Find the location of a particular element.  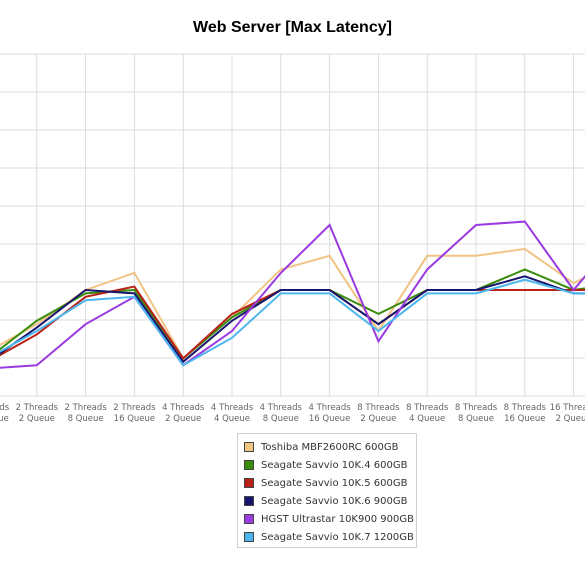

legend-item: Seagate Savvio 10K.7 1200GB is located at coordinates (329, 537).